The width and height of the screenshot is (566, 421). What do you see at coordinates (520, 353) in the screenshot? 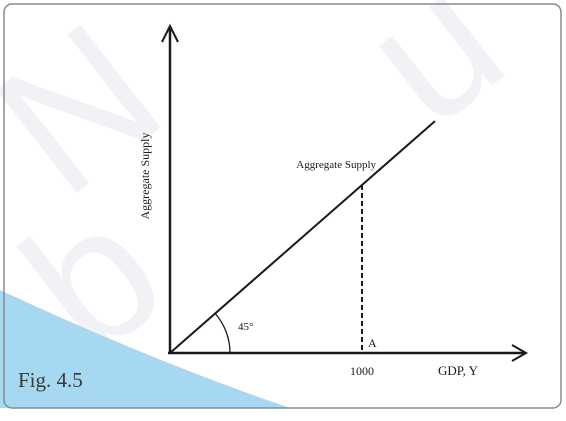
I see `x-axis-arrowhead` at bounding box center [520, 353].